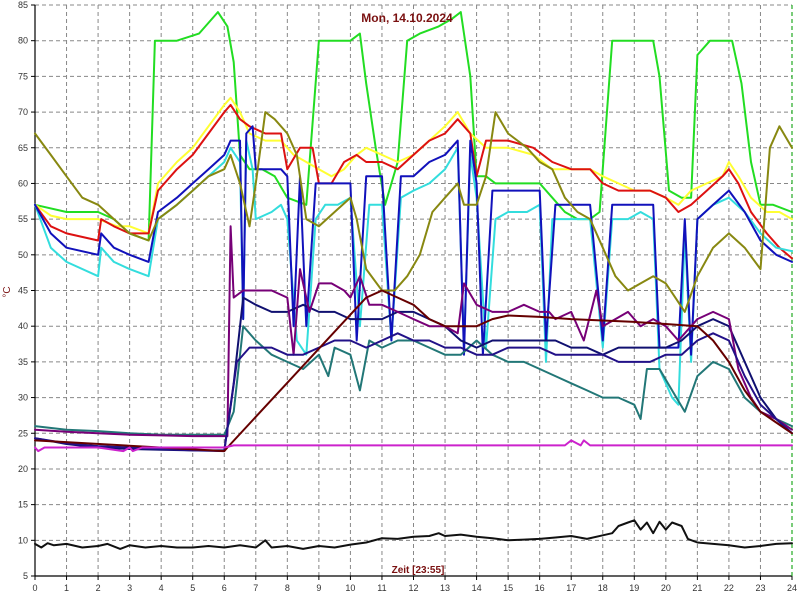 The height and width of the screenshot is (600, 800). What do you see at coordinates (23, 362) in the screenshot?
I see `y-tick-label-35: 35` at bounding box center [23, 362].